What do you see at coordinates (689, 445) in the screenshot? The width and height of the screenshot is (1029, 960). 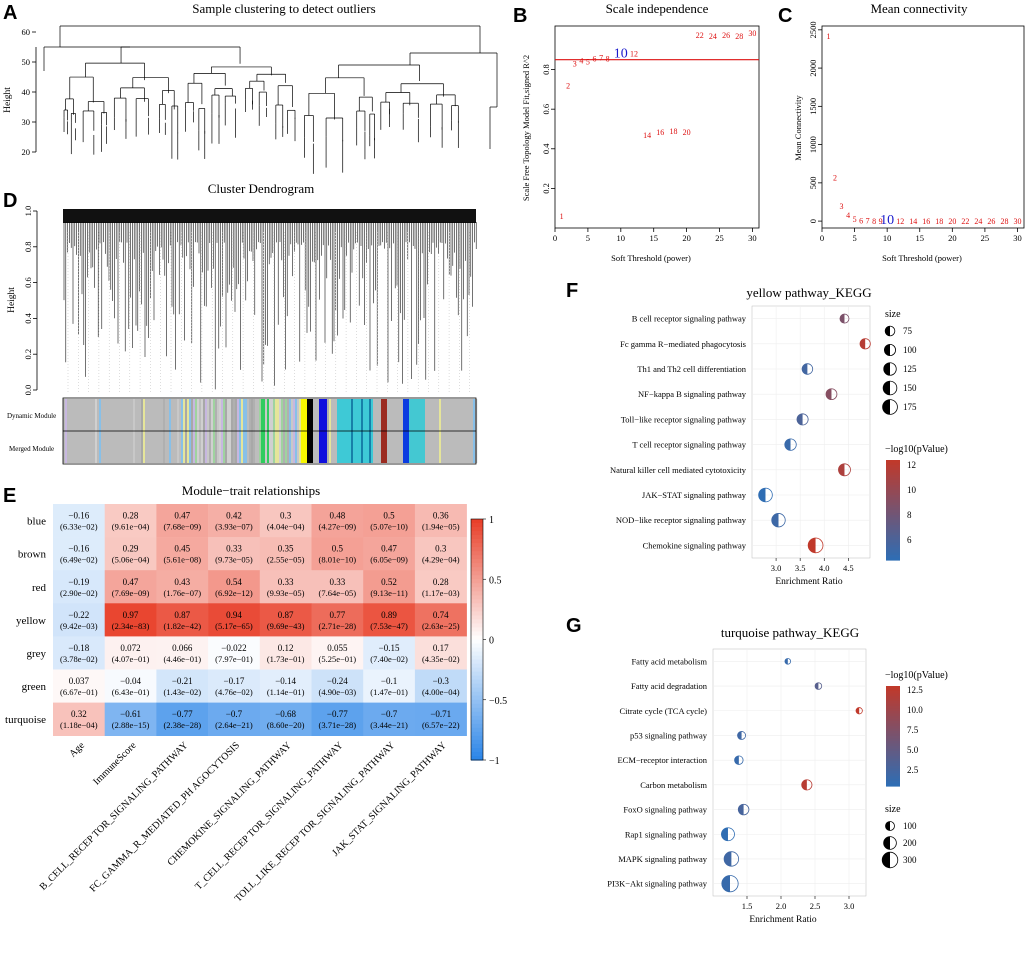 I see `panel-f-category-label: T cell receptor signaling pathway` at bounding box center [689, 445].